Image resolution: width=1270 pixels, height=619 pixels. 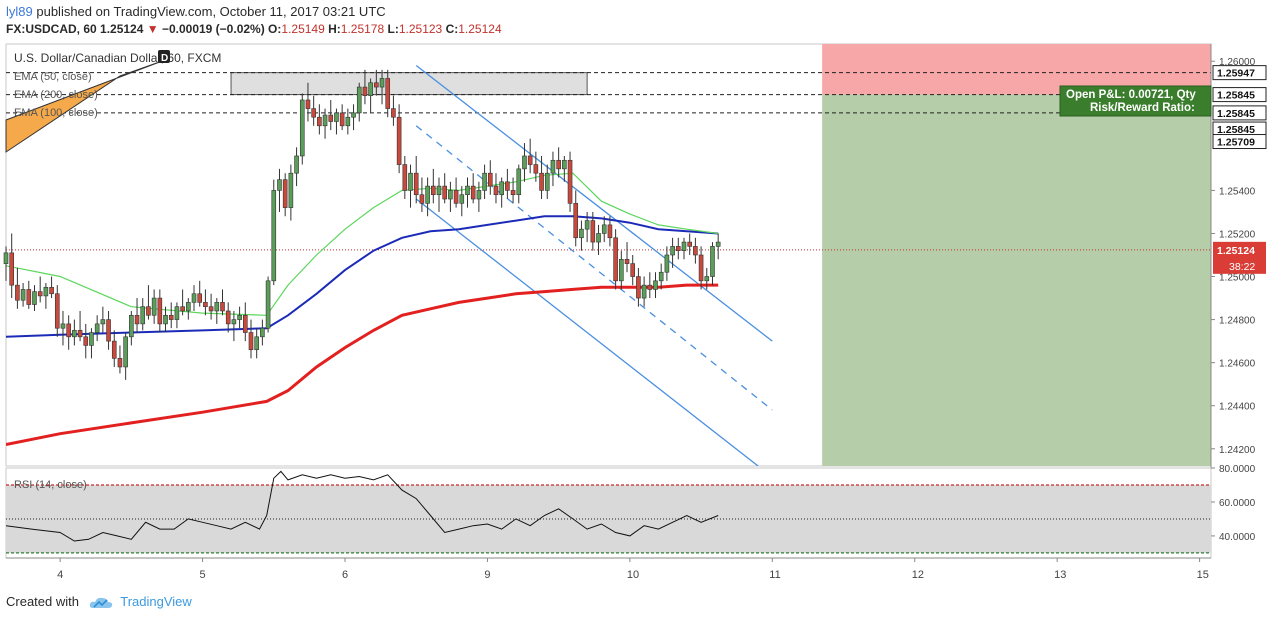 What do you see at coordinates (391, 29) in the screenshot?
I see `low-label: L:` at bounding box center [391, 29].